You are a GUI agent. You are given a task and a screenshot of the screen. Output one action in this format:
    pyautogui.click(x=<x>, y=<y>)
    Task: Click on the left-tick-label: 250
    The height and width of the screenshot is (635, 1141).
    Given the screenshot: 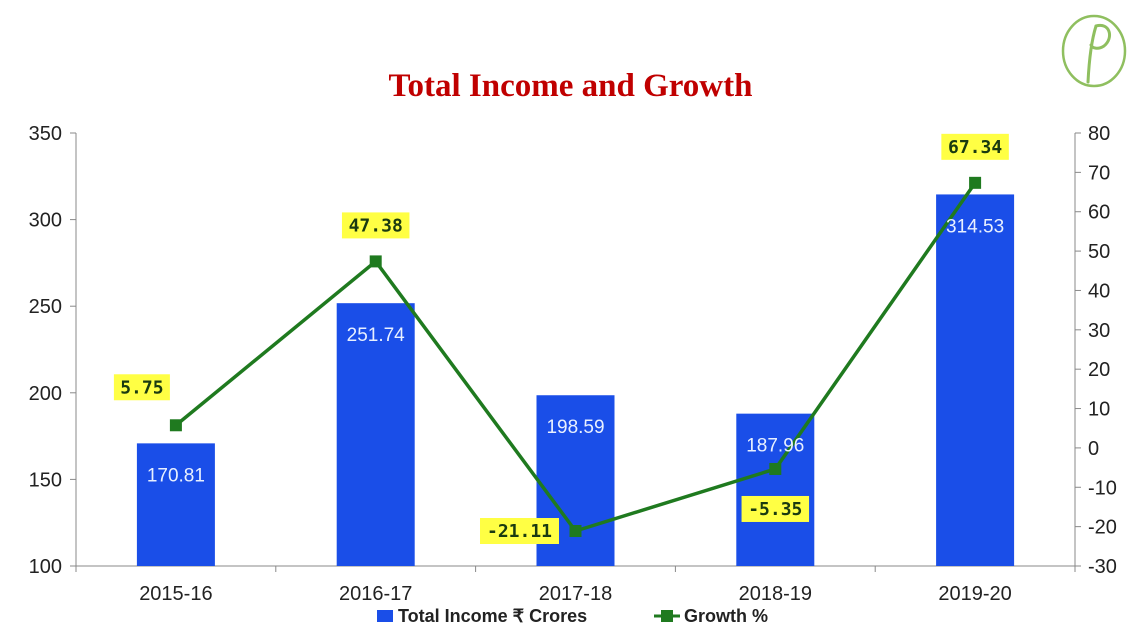 What is the action you would take?
    pyautogui.click(x=45, y=307)
    